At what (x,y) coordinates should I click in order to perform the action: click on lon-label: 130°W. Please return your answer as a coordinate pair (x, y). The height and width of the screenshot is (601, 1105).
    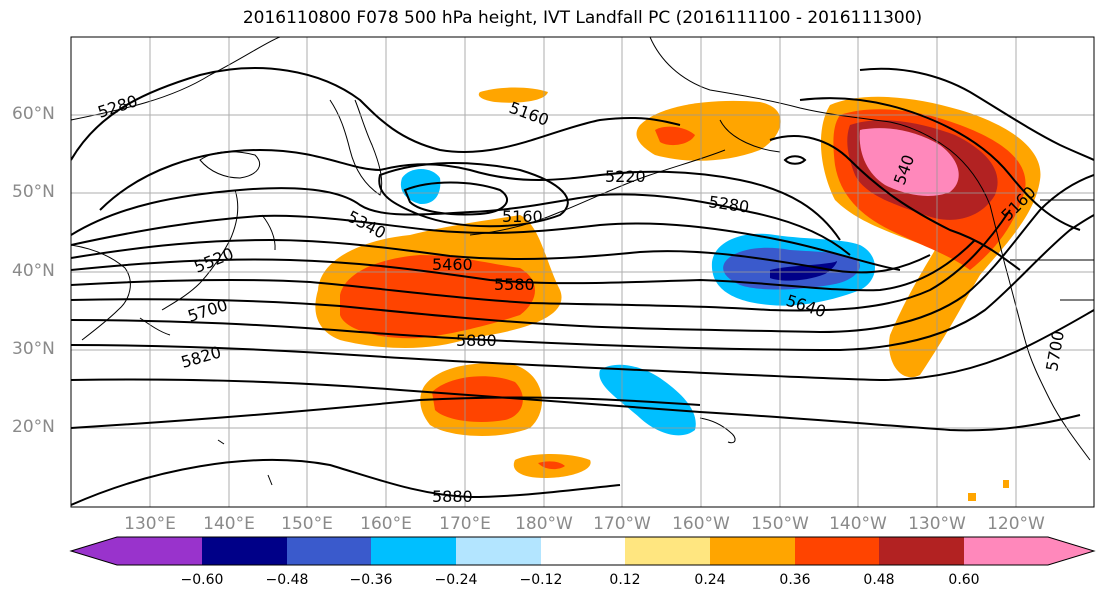
    Looking at the image, I should click on (937, 524).